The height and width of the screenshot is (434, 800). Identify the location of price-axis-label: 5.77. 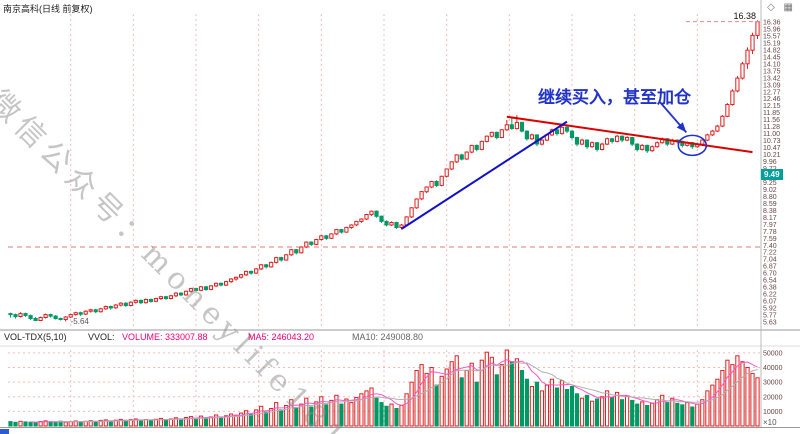
(770, 316).